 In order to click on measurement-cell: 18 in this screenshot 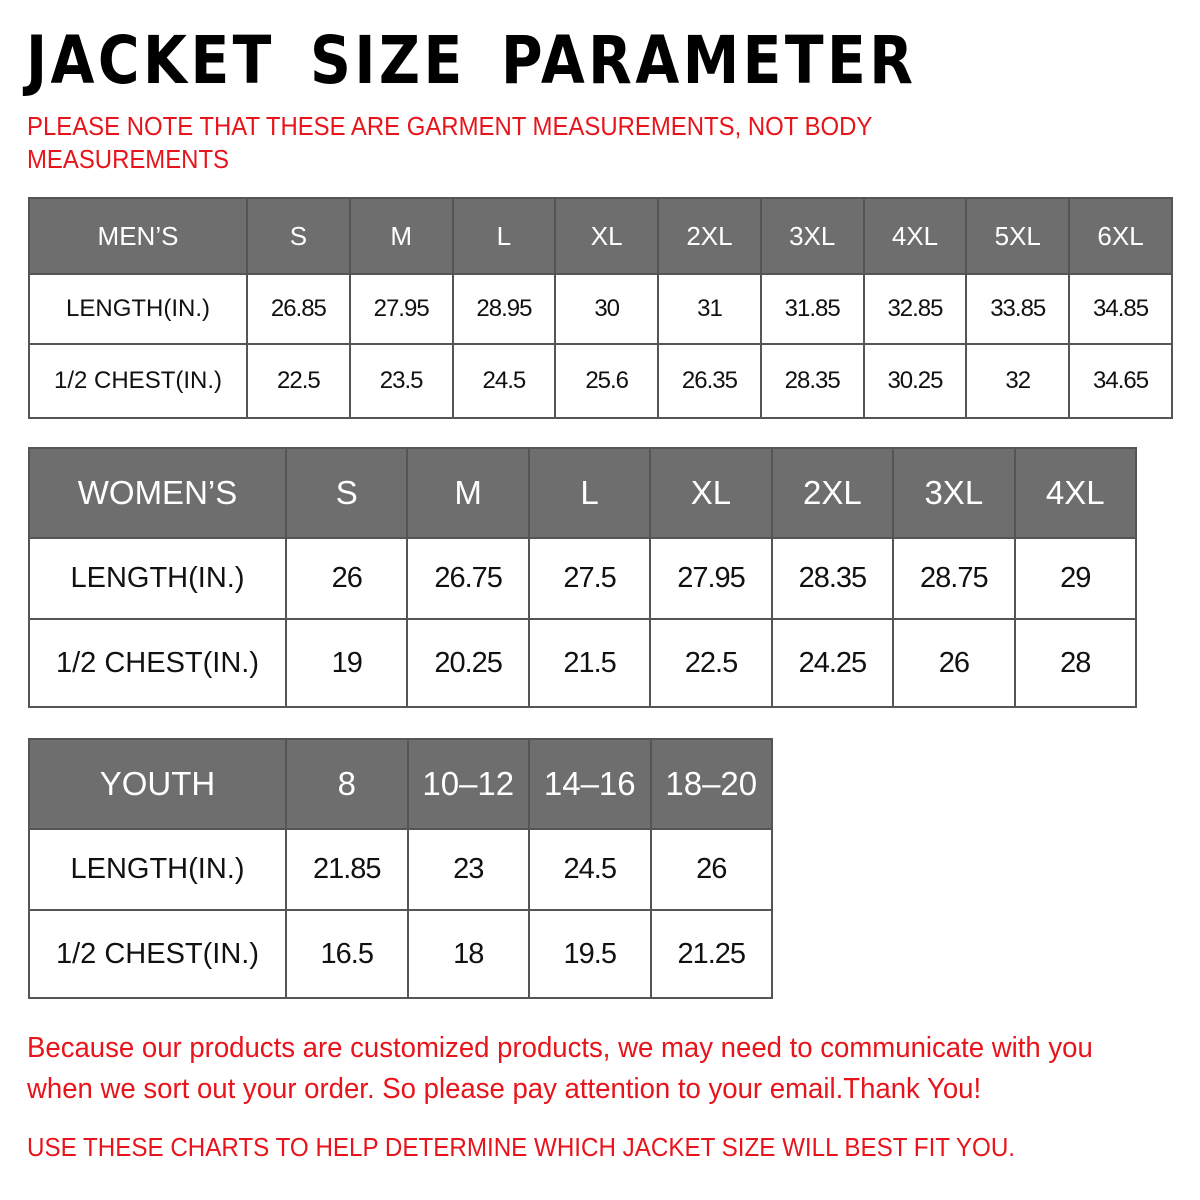, I will do `click(468, 954)`.